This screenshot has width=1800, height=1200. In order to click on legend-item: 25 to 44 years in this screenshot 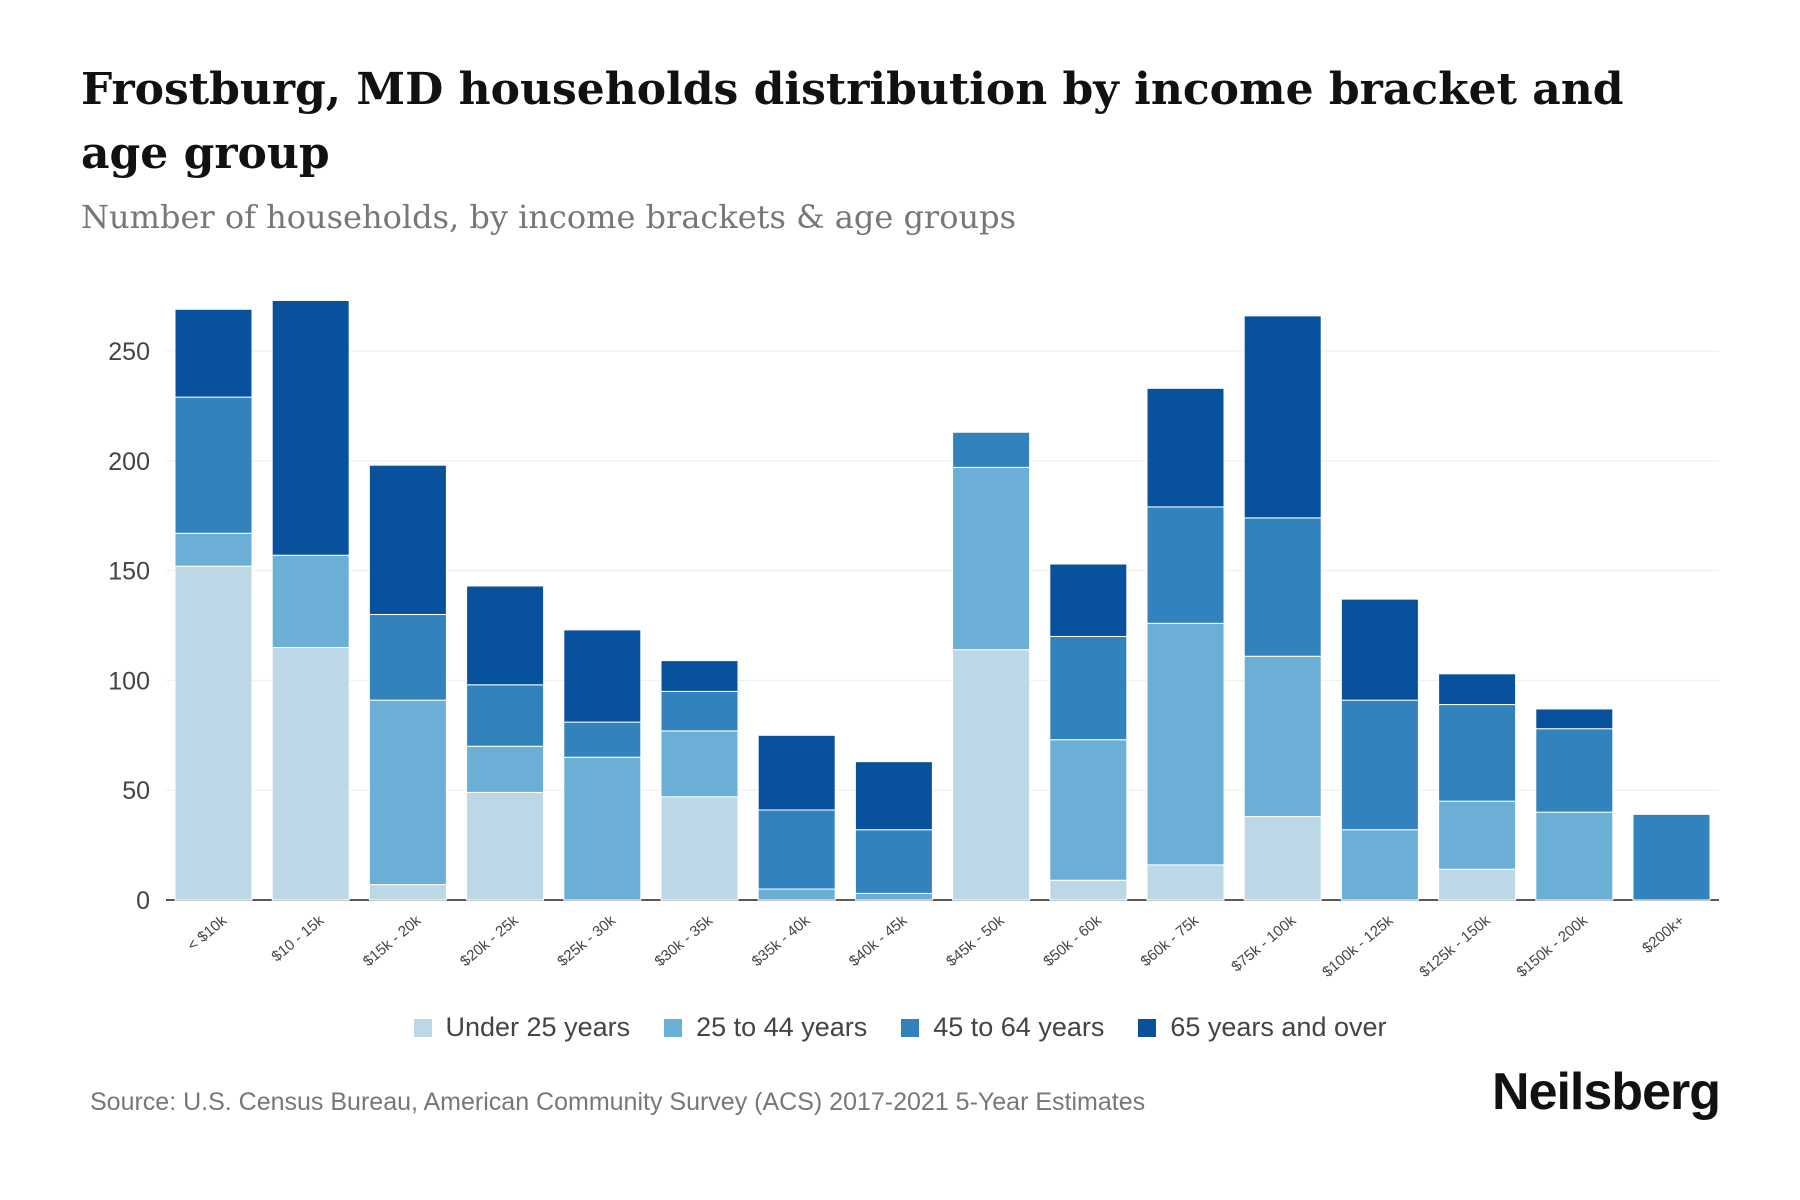, I will do `click(765, 1027)`.